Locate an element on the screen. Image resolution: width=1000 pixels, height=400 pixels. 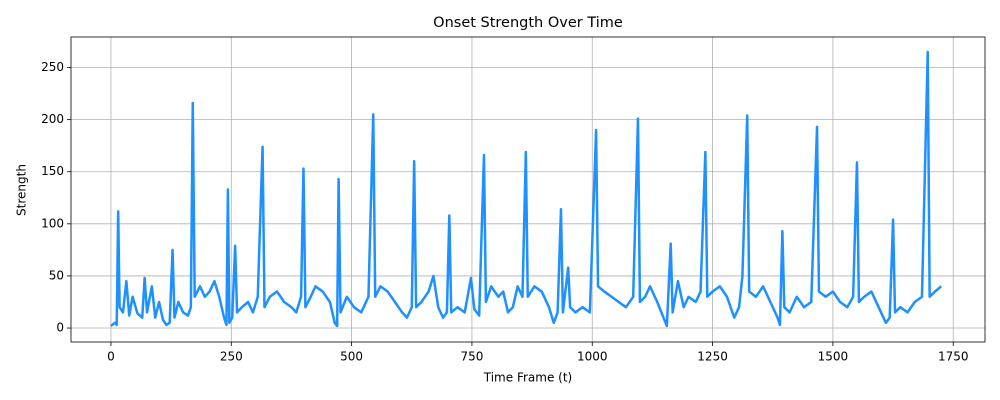
x-tick-label: 0 is located at coordinates (111, 357).